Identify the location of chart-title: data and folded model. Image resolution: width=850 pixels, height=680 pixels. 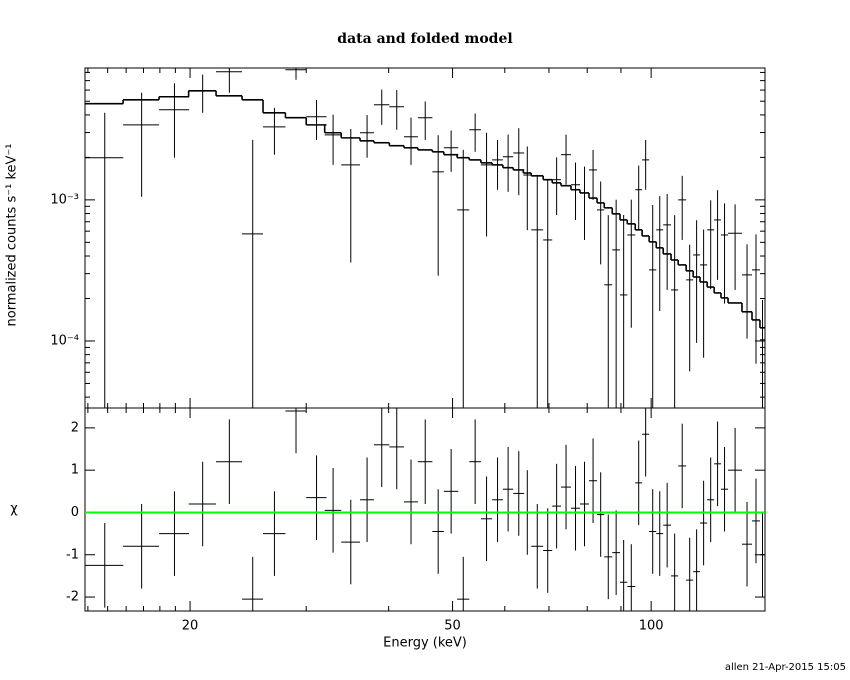
(424, 39).